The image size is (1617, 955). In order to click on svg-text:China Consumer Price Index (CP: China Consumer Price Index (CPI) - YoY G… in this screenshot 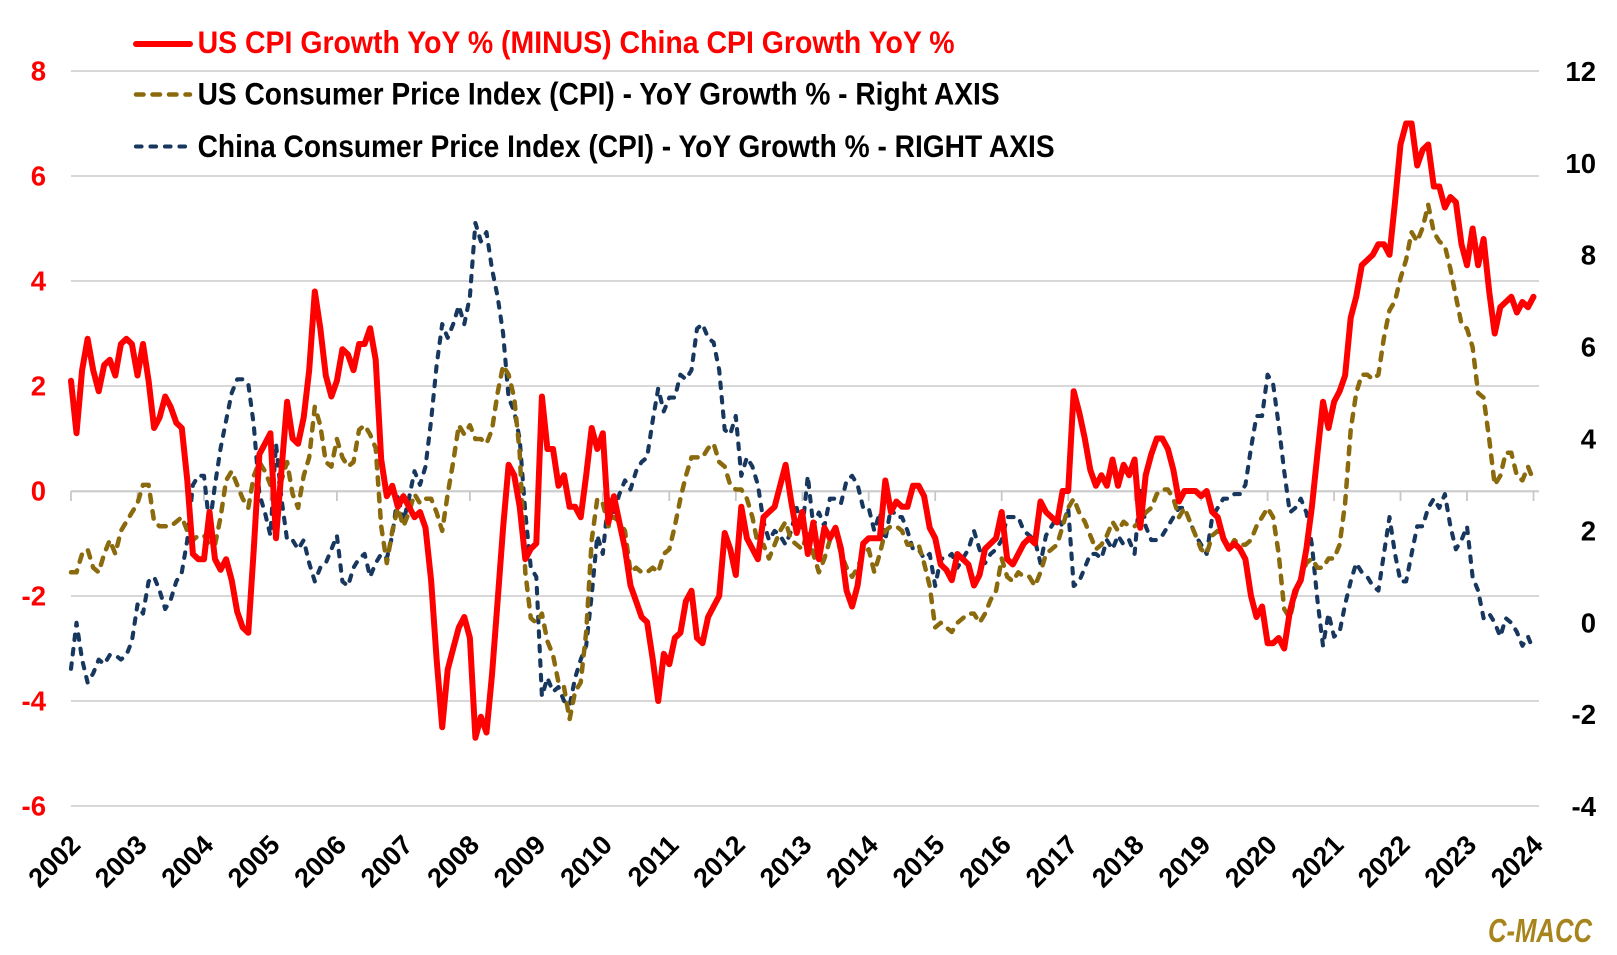, I will do `click(626, 146)`.